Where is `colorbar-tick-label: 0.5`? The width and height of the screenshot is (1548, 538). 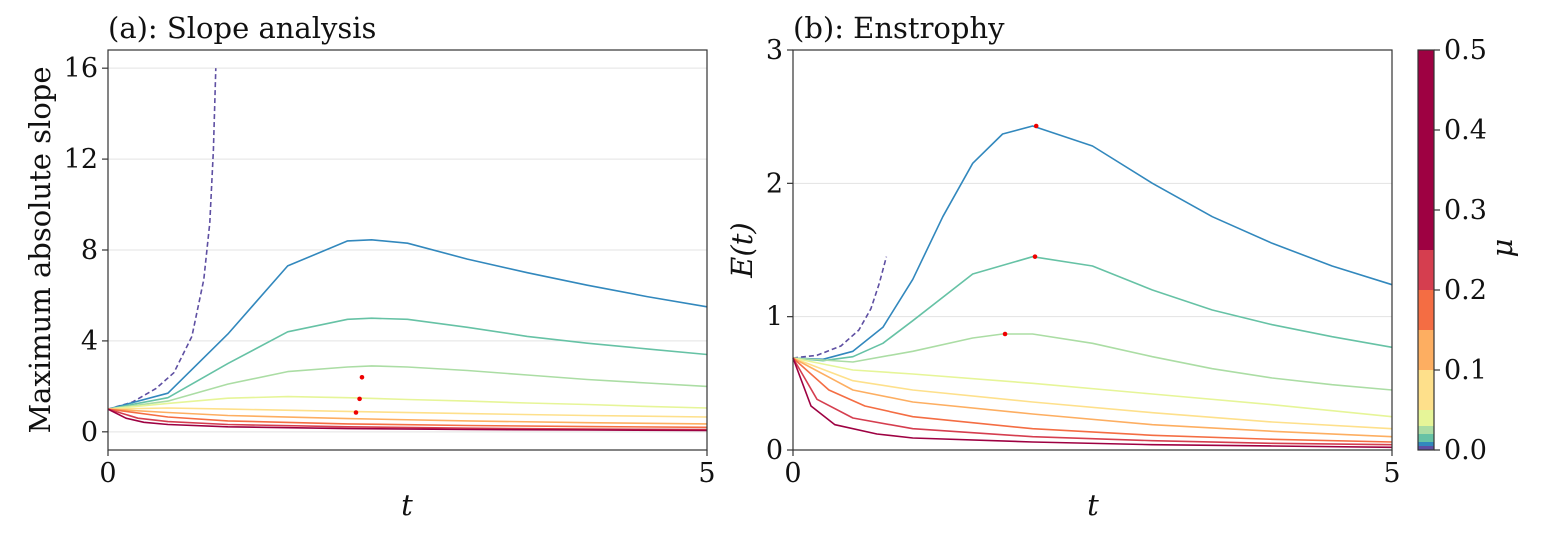
colorbar-tick-label: 0.5 is located at coordinates (1465, 50).